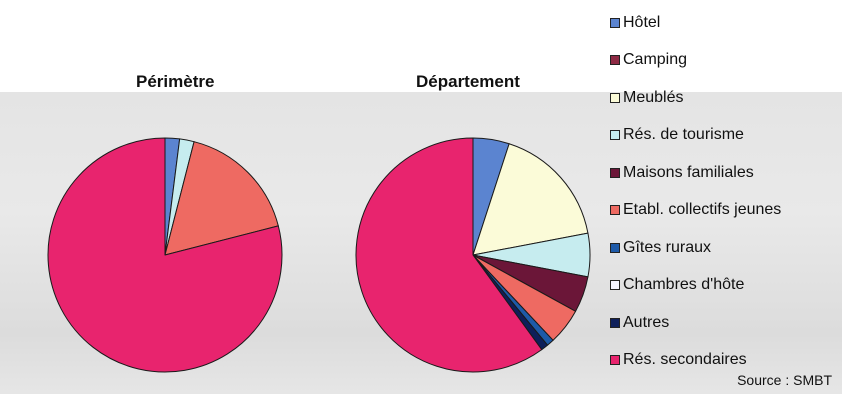  What do you see at coordinates (468, 81) in the screenshot?
I see `pie-title-departement: Département` at bounding box center [468, 81].